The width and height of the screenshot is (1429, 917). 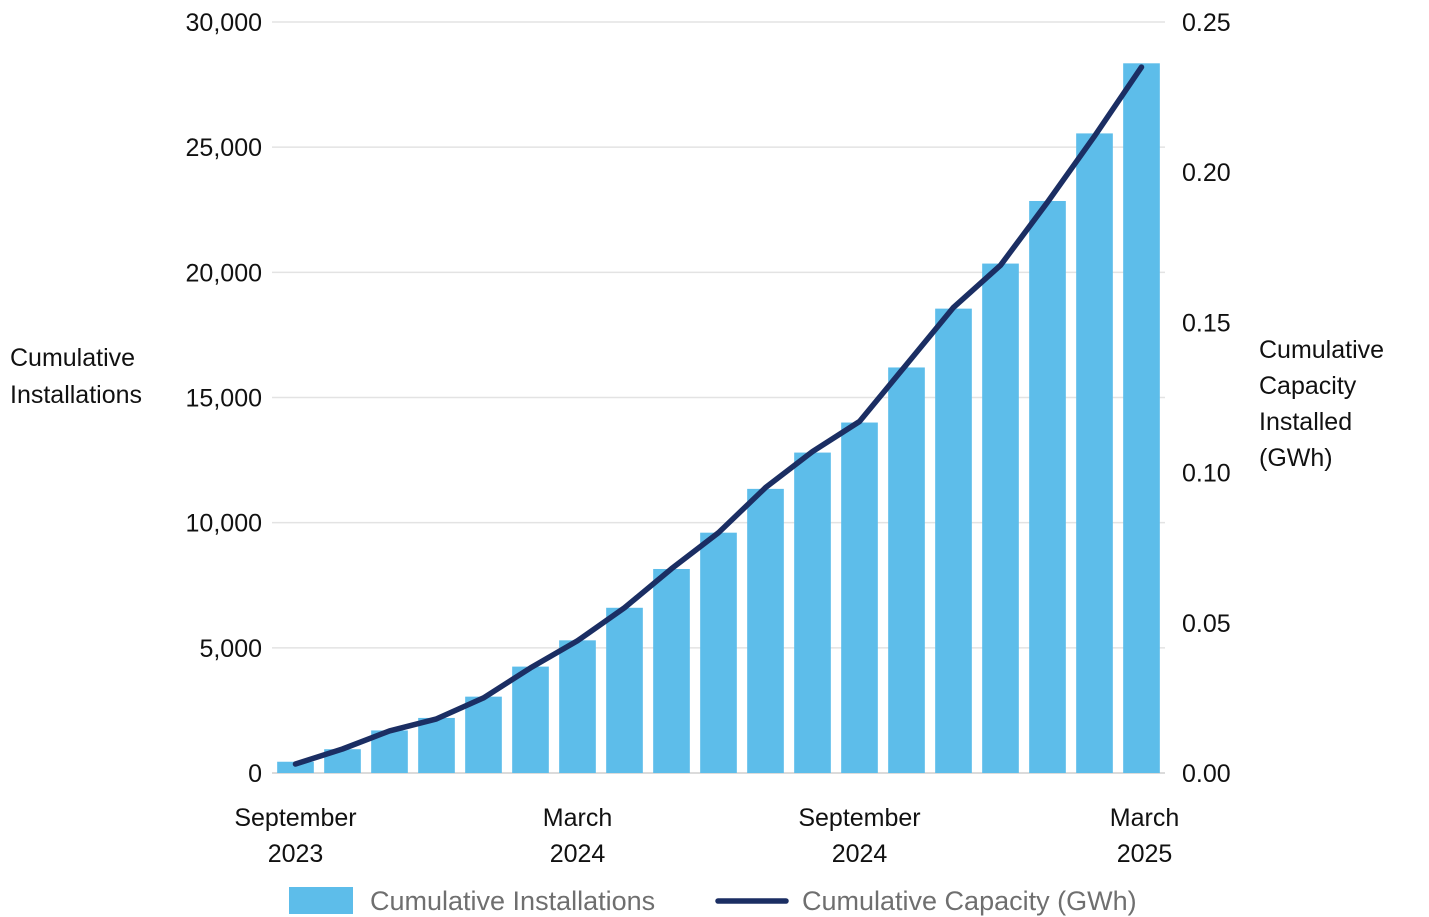 I want to click on x-tick-label: September 2023, so click(x=295, y=836).